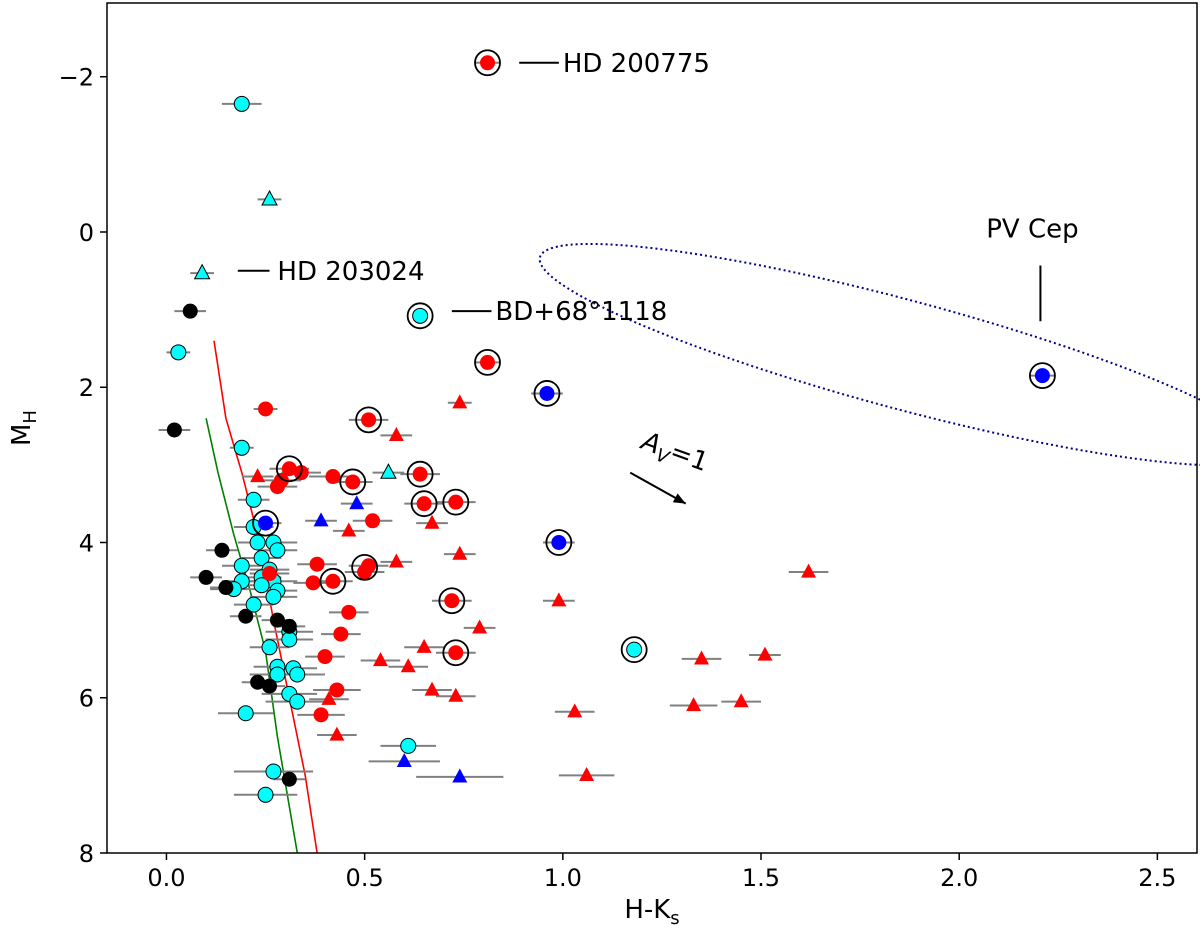  What do you see at coordinates (959, 878) in the screenshot?
I see `x-tick-label: 2.0` at bounding box center [959, 878].